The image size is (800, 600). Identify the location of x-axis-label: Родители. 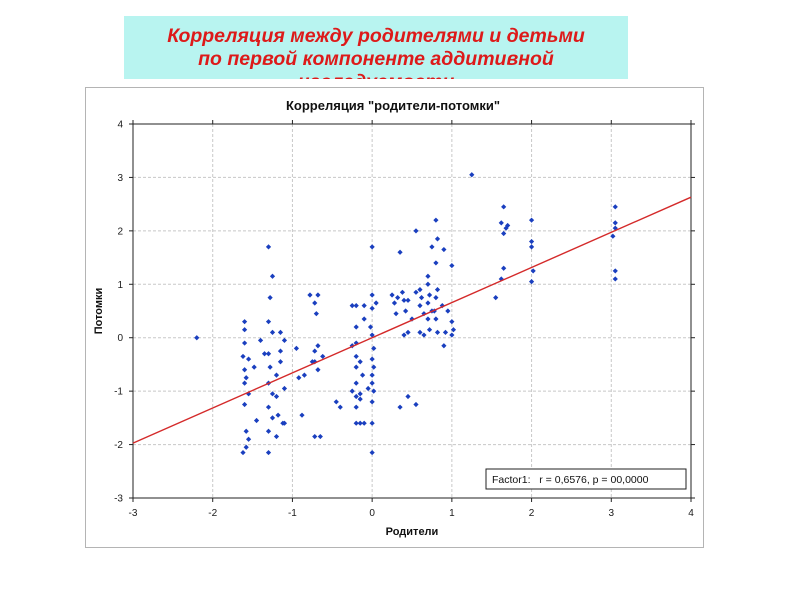
(412, 532).